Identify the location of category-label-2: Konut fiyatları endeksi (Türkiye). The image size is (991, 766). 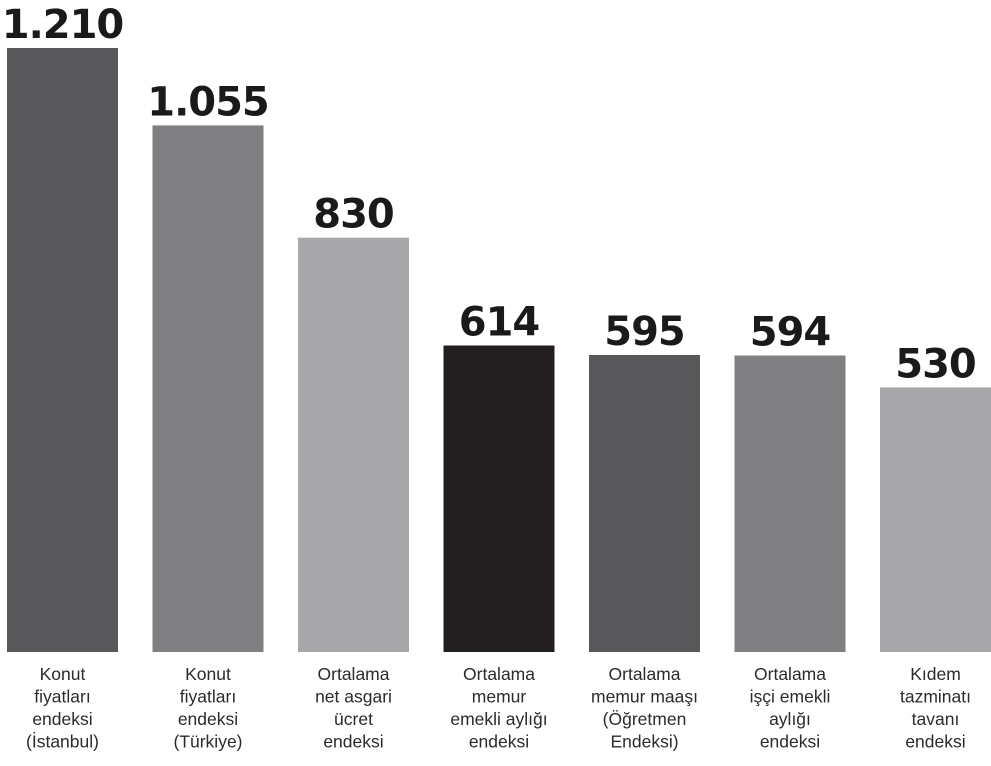
(207, 708).